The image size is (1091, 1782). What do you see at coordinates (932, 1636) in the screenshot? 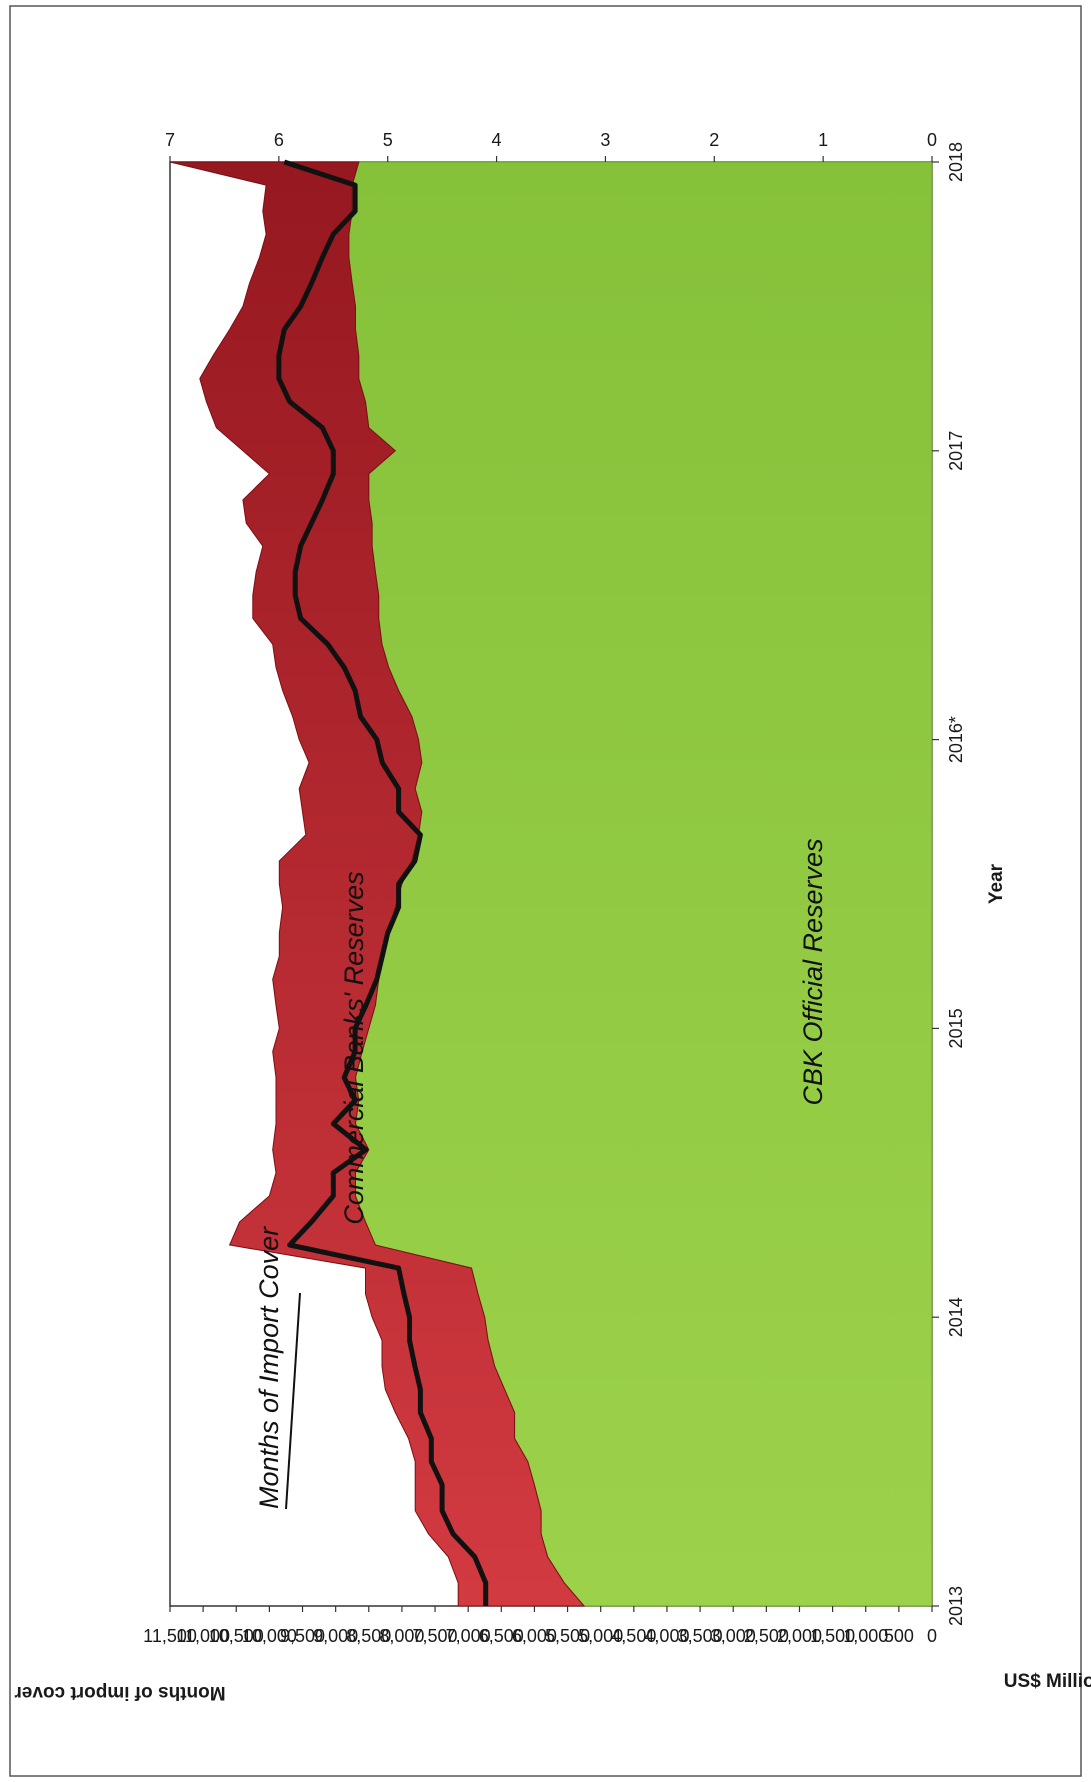
I see `y-left-tick-label: 0` at bounding box center [932, 1636].